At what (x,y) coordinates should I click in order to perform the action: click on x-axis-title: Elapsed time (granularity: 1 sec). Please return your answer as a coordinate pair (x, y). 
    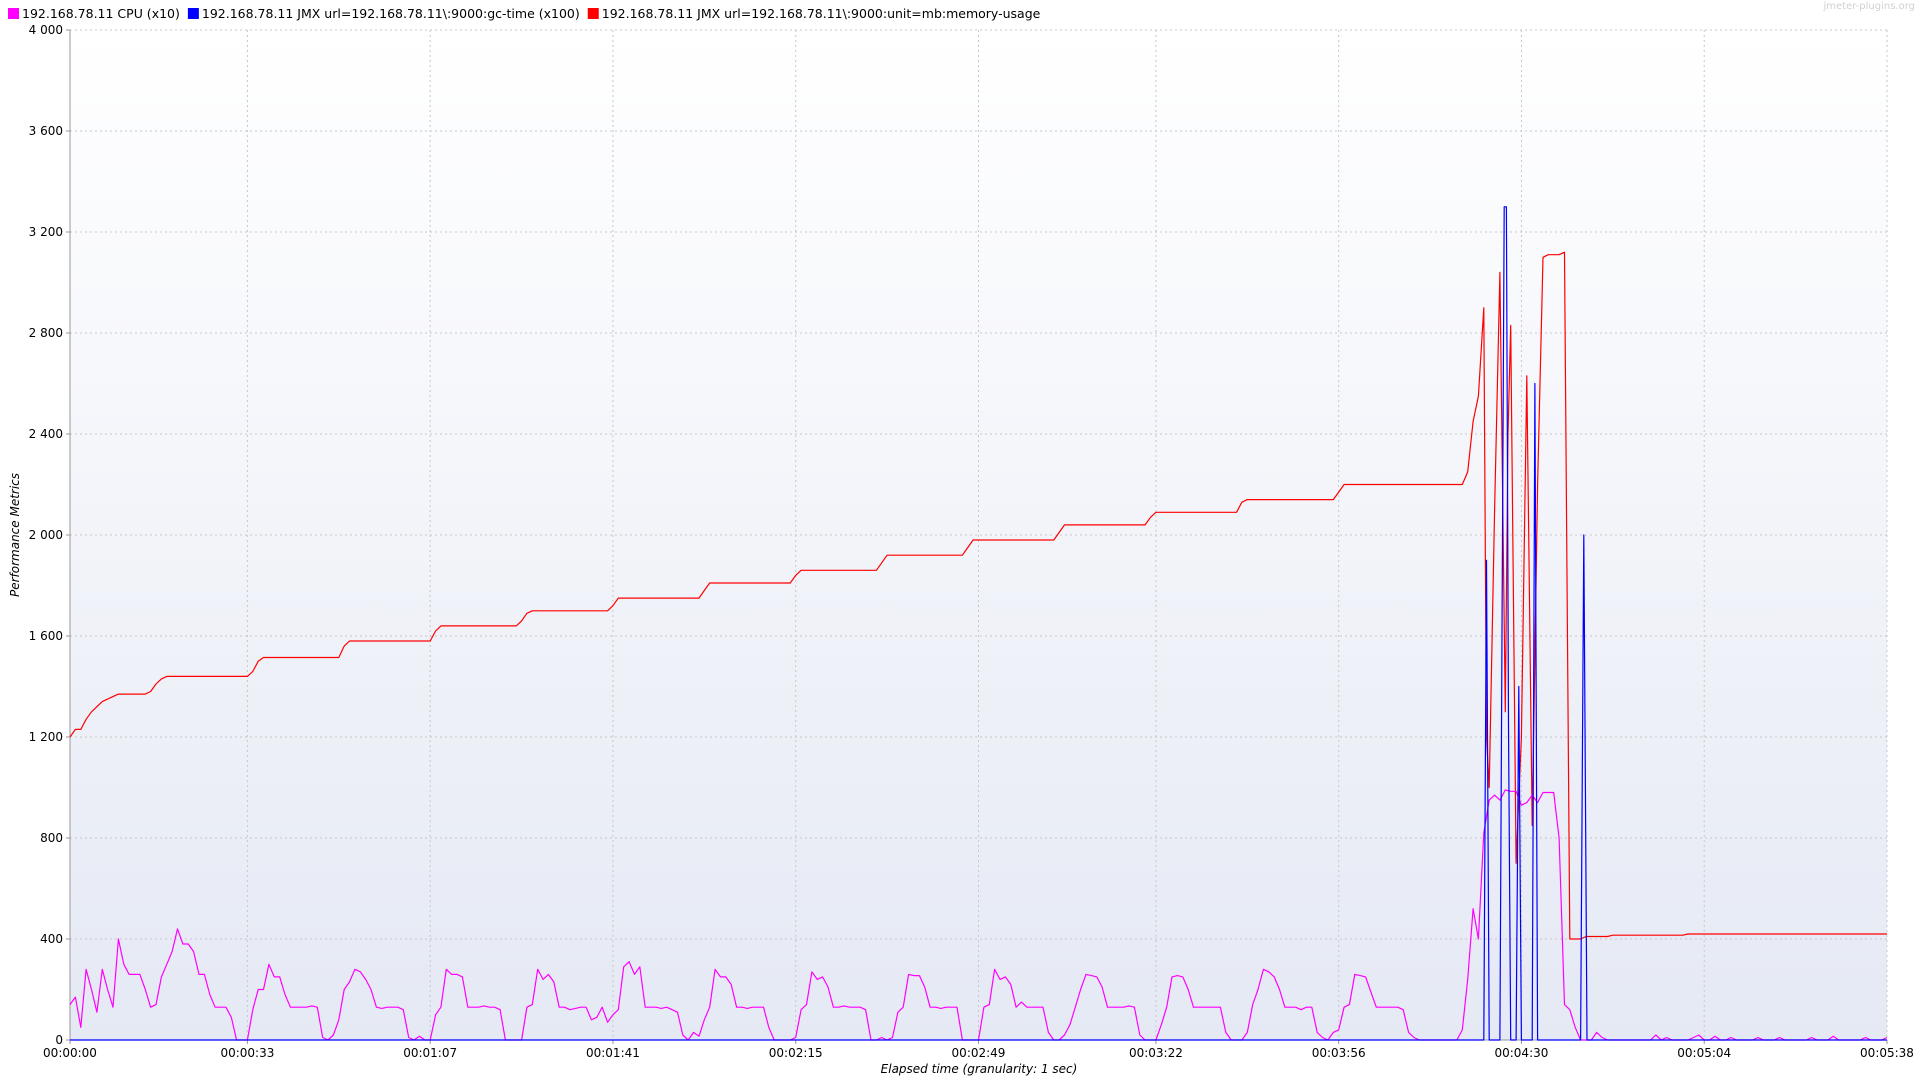
    Looking at the image, I should click on (979, 1069).